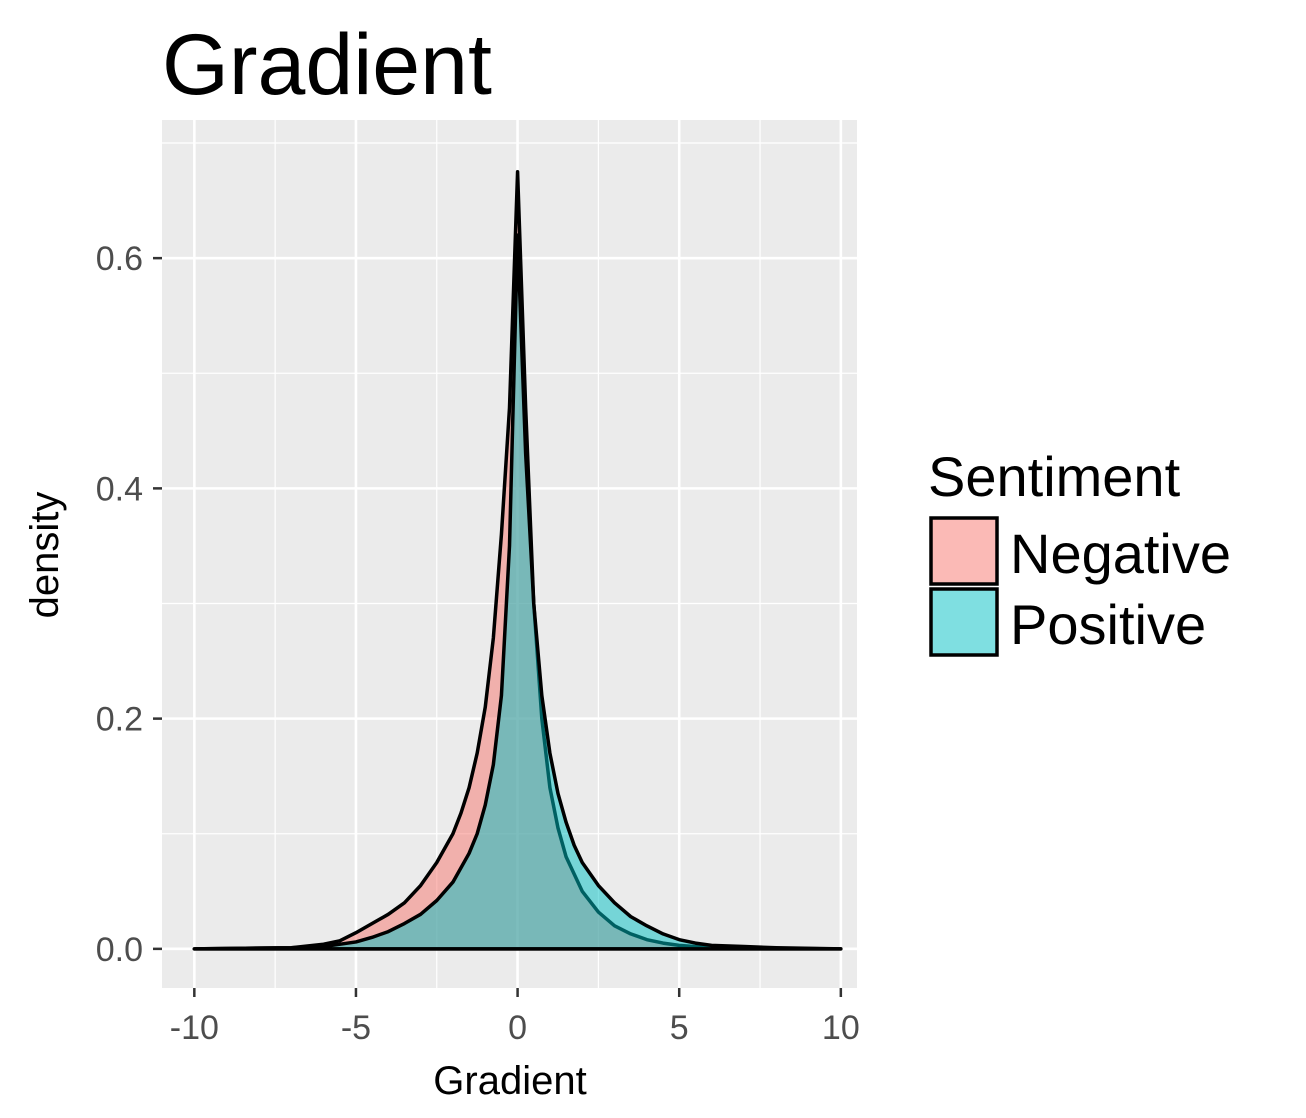  What do you see at coordinates (517, 1028) in the screenshot?
I see `x-tick-label: 0` at bounding box center [517, 1028].